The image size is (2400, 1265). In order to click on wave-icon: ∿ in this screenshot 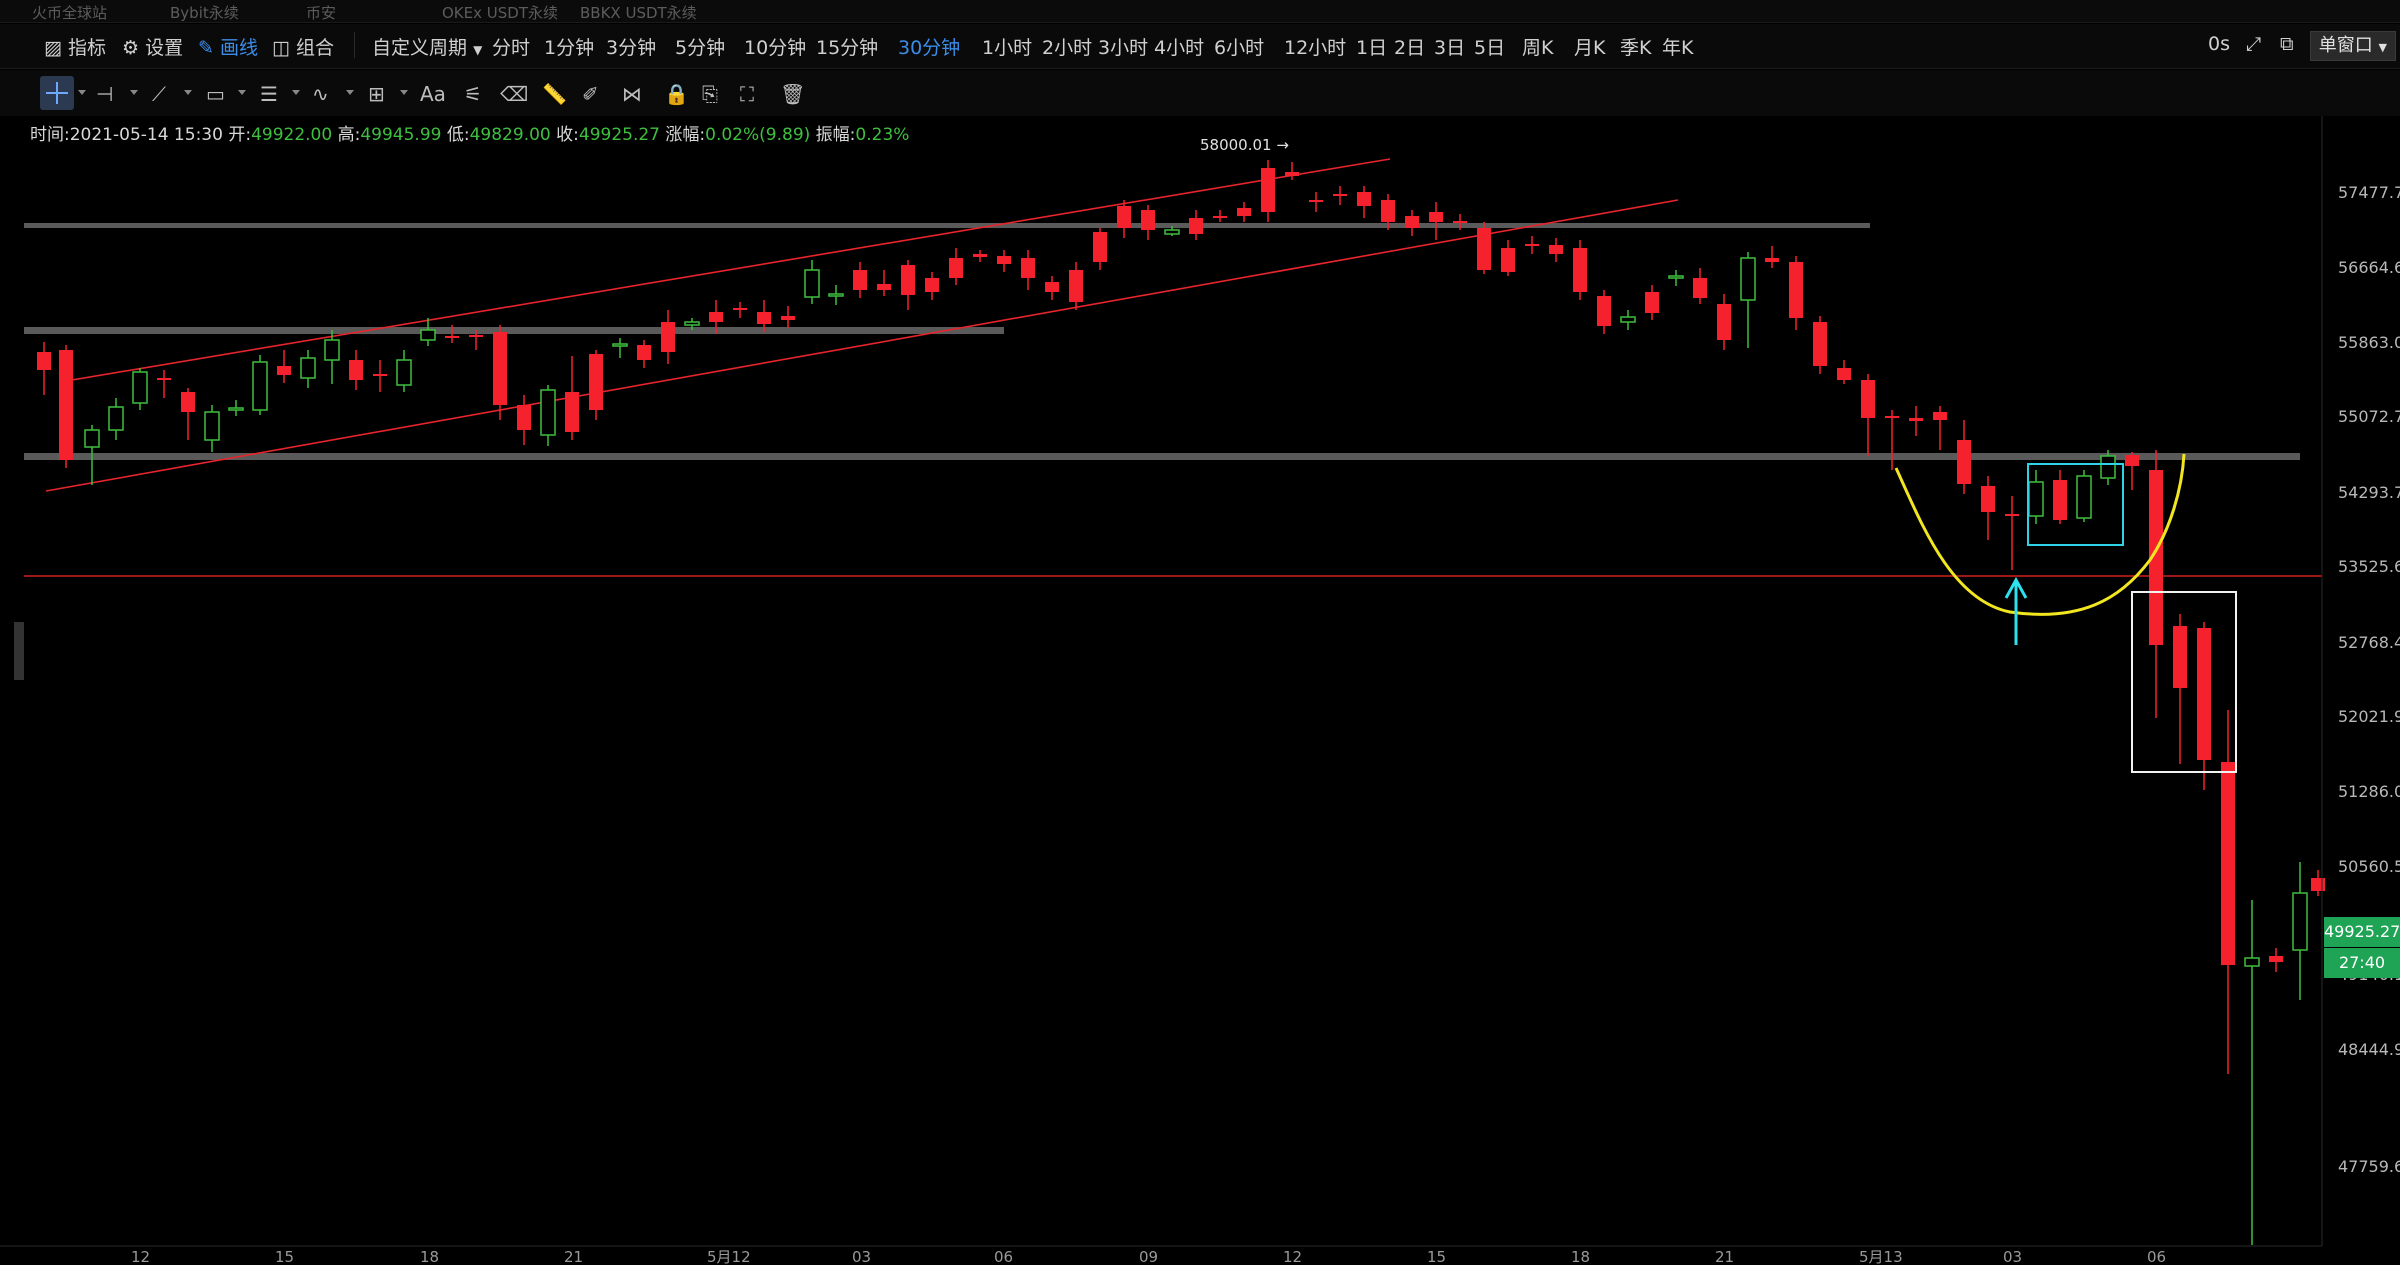, I will do `click(320, 94)`.